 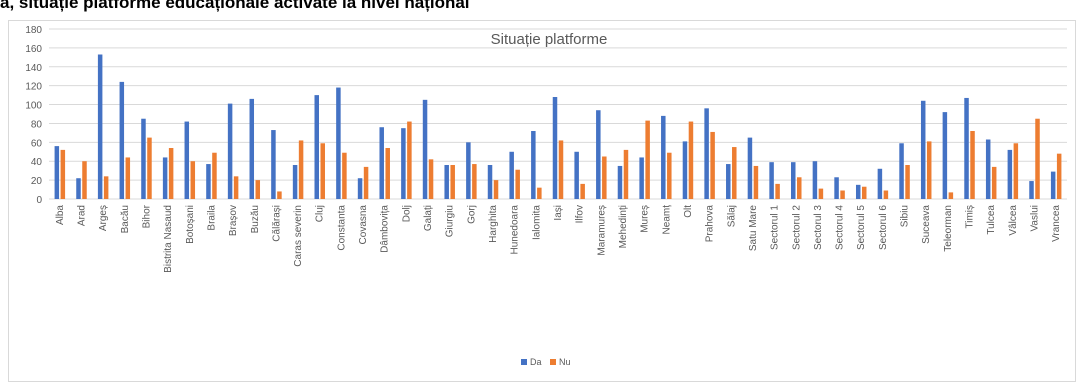 I want to click on y-tick-label: 60, so click(x=37, y=143).